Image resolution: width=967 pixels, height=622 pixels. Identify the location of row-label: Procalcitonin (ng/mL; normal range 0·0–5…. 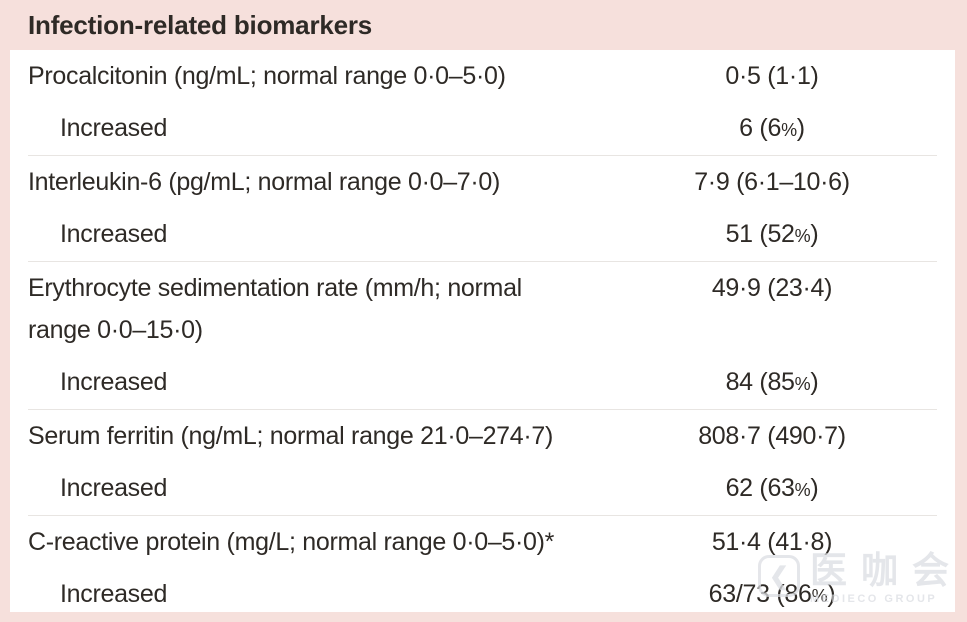
(267, 76).